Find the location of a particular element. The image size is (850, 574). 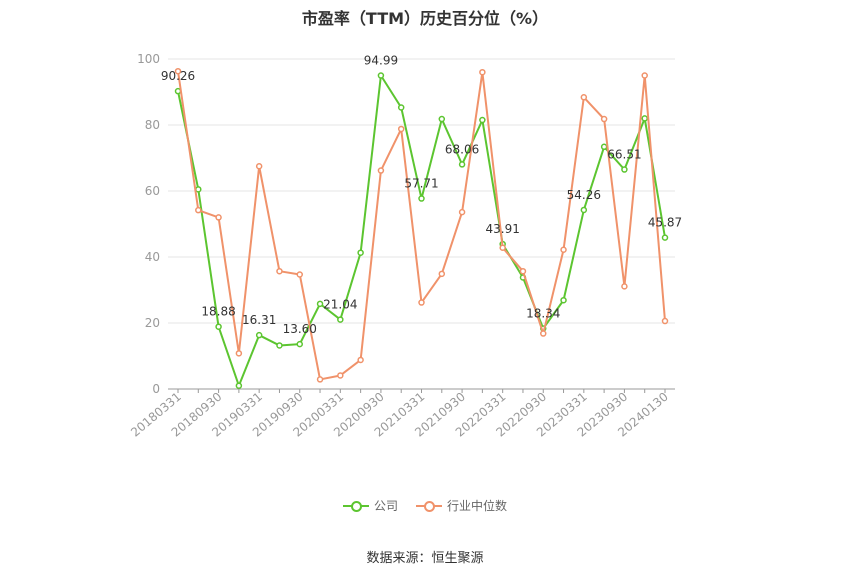

data-label: 45.87 is located at coordinates (665, 223).